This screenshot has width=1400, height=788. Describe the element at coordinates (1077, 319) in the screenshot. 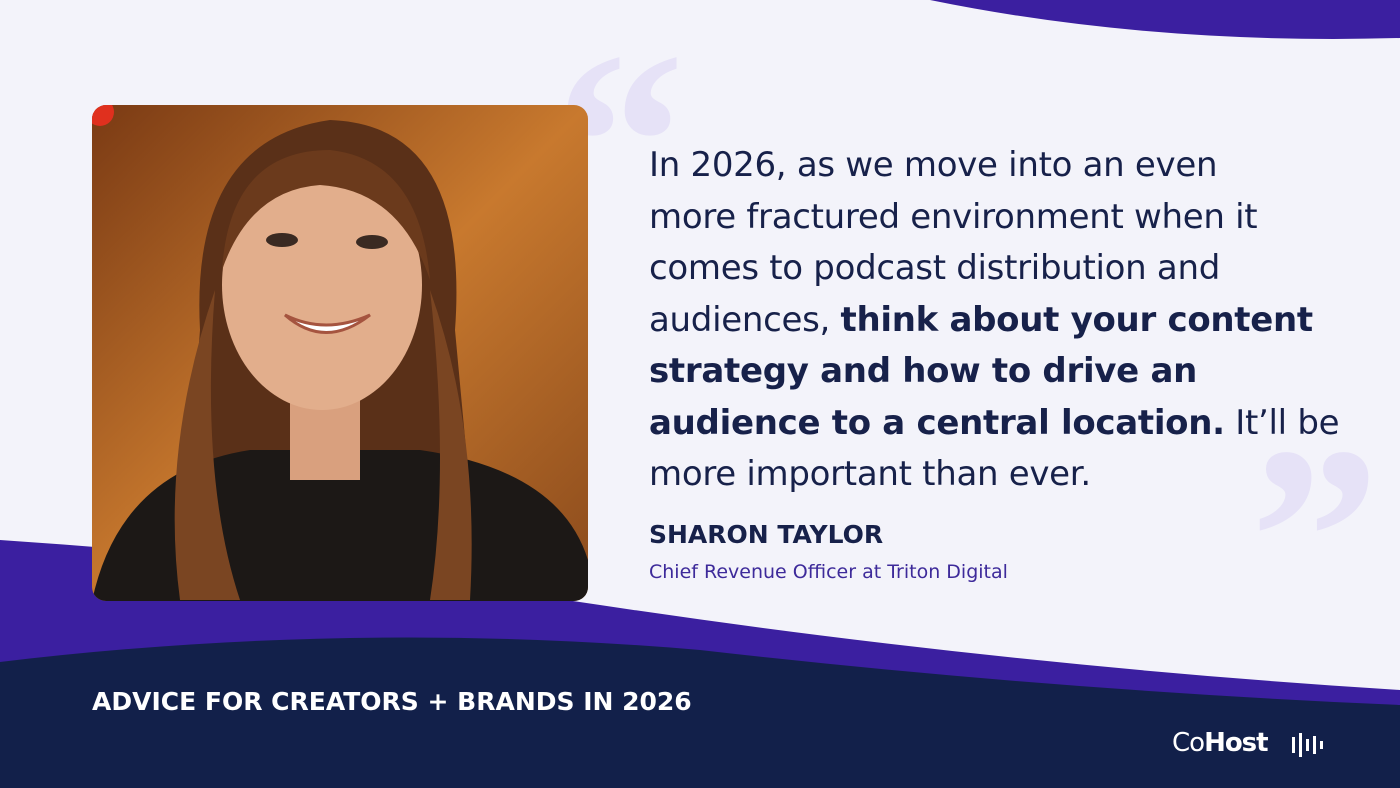

I see `quote-emphasis: think about your content` at that location.